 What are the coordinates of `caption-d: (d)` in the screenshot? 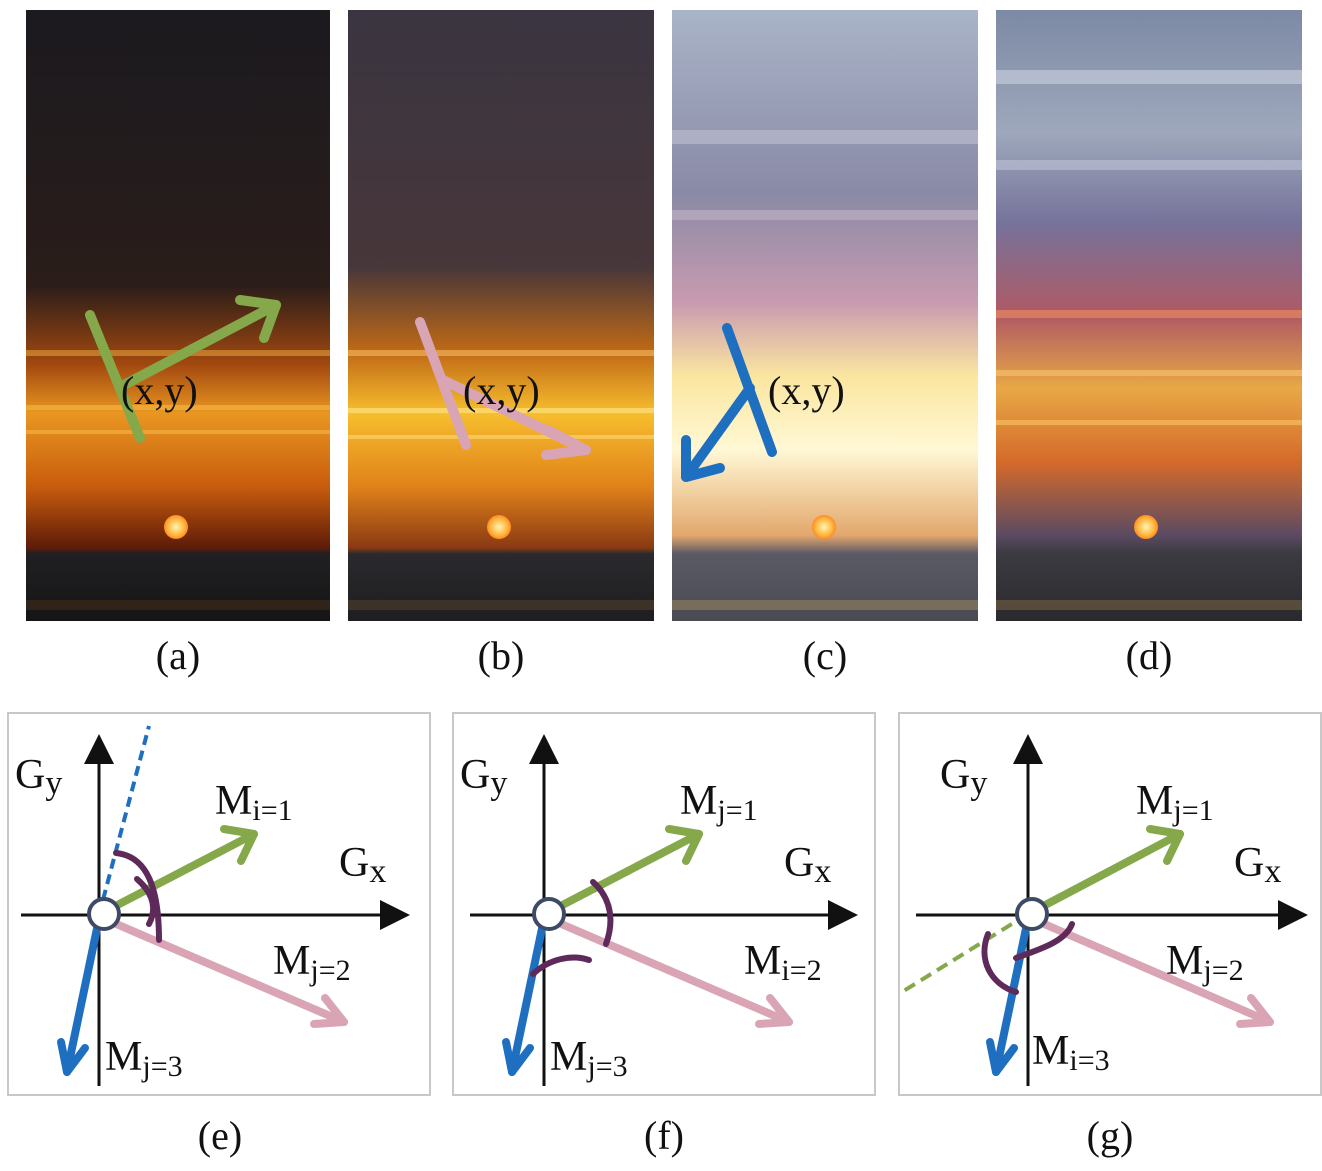 It's located at (1149, 655).